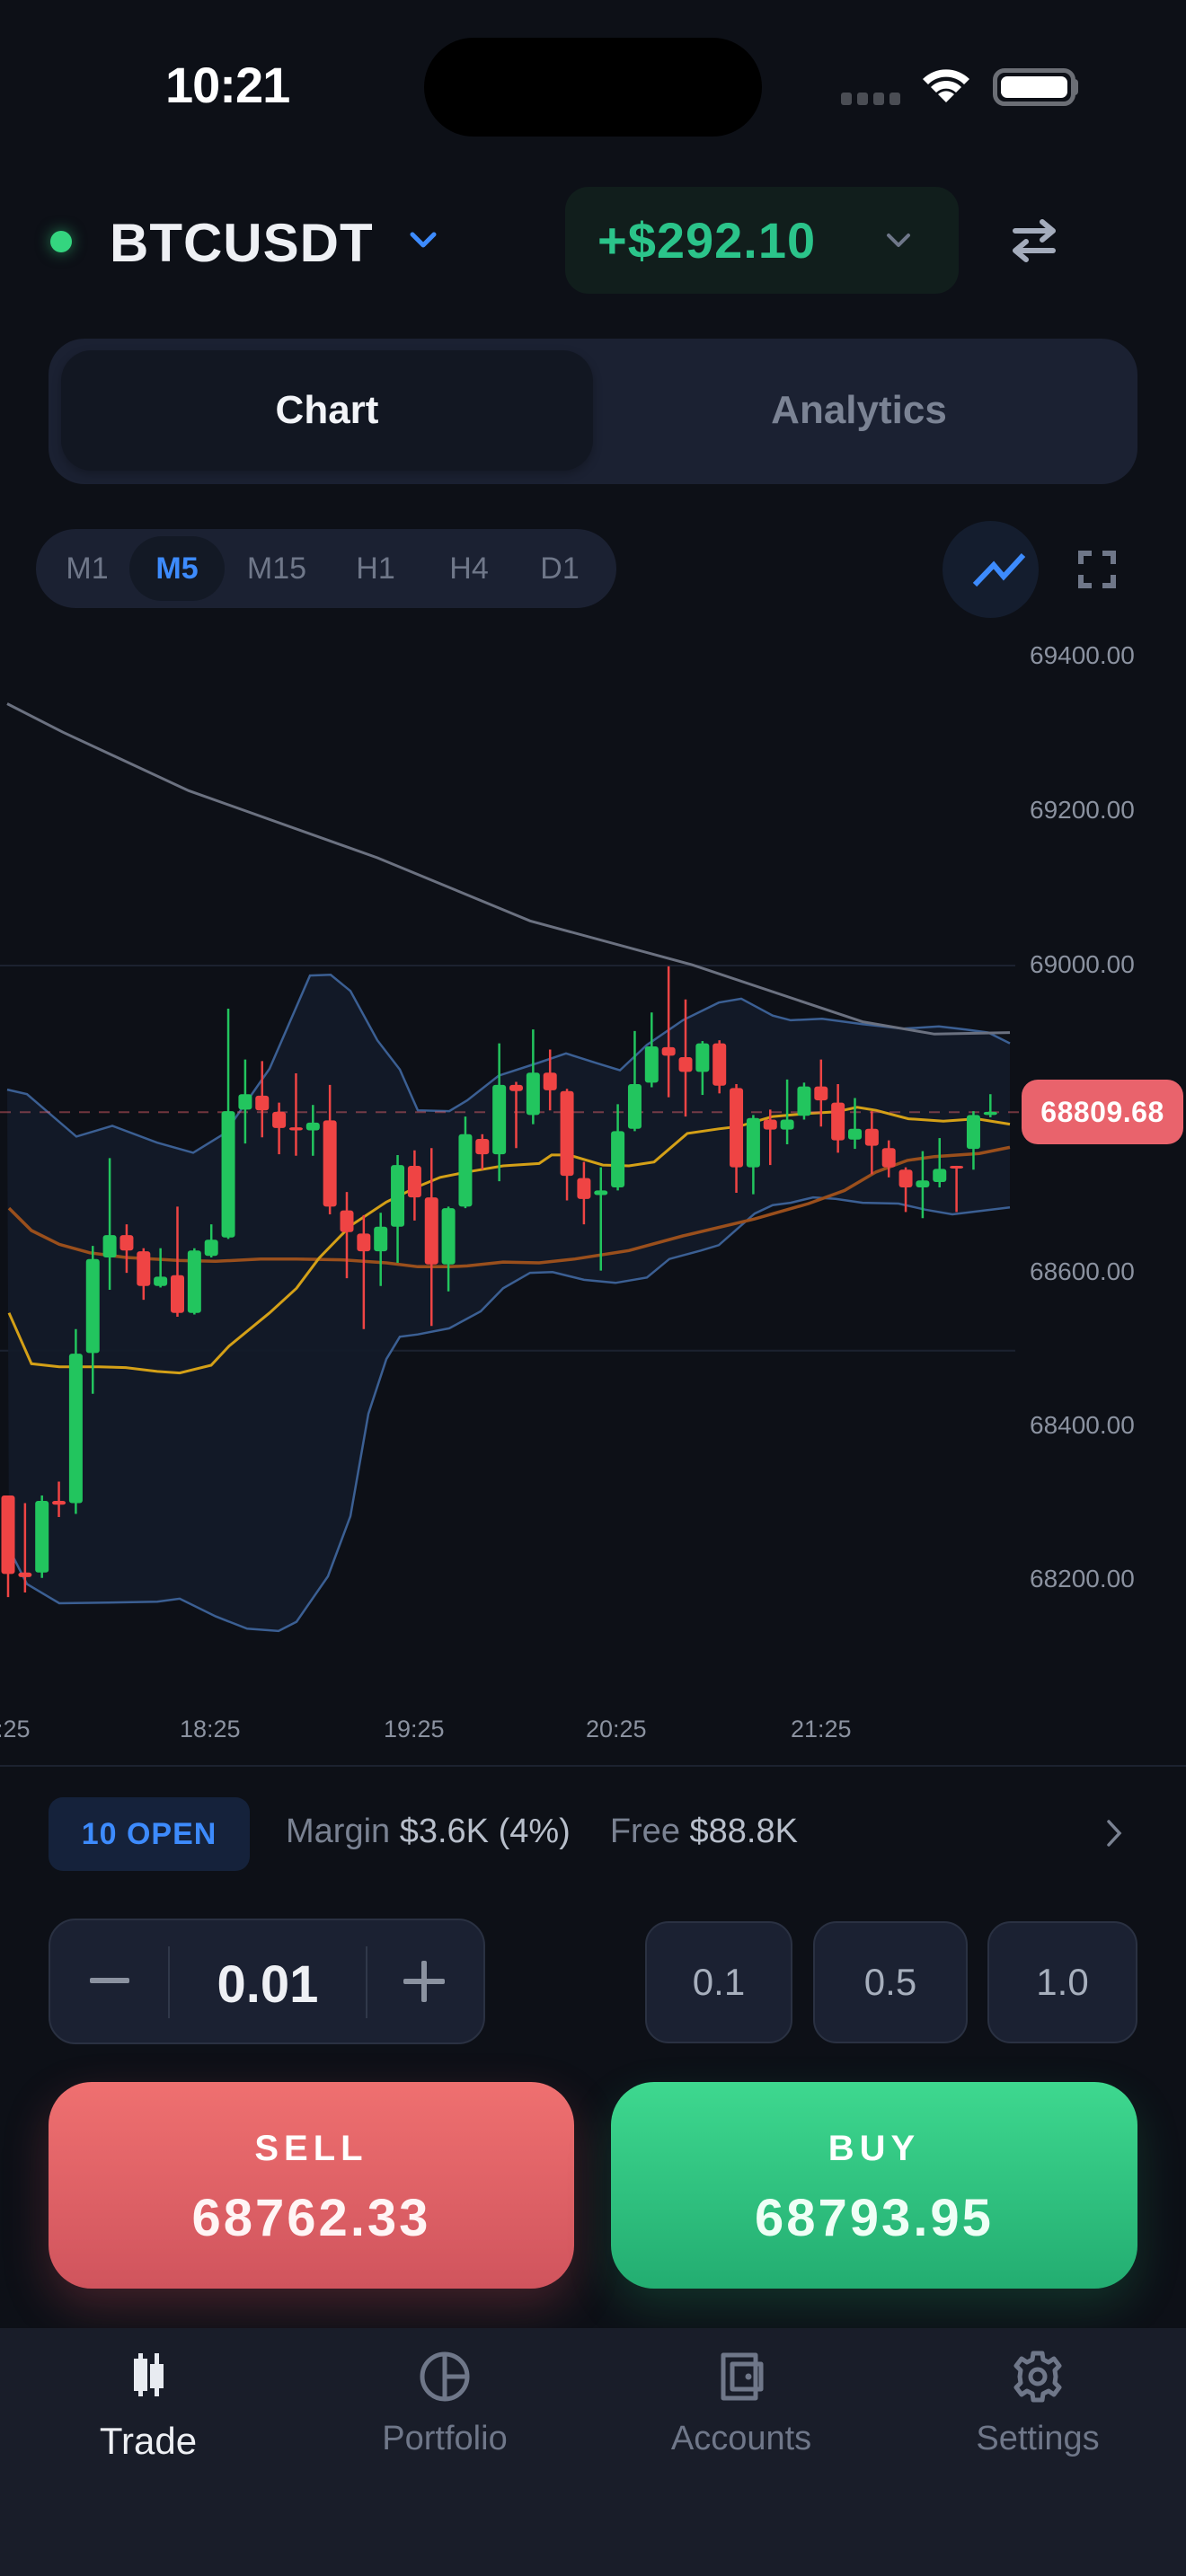 The width and height of the screenshot is (1186, 2576). Describe the element at coordinates (242, 243) in the screenshot. I see `symbol-selector: BTCUSDT` at that location.